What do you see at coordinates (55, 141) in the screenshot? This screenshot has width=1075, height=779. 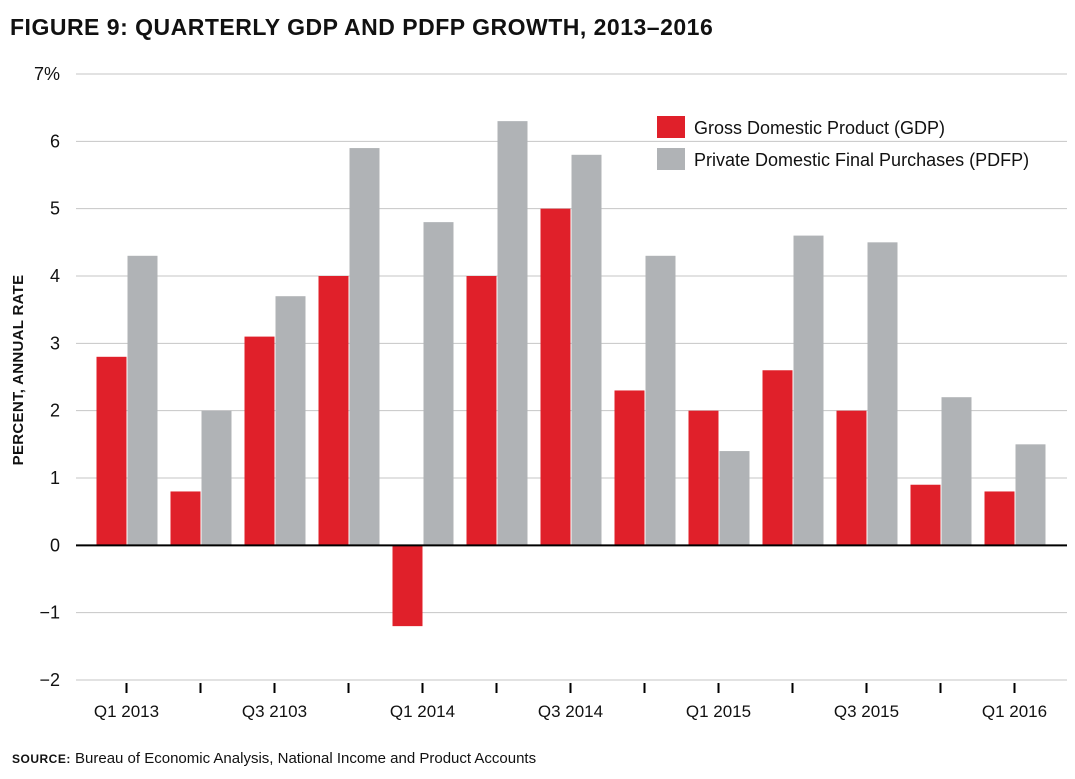 I see `y-tick-label: 6` at bounding box center [55, 141].